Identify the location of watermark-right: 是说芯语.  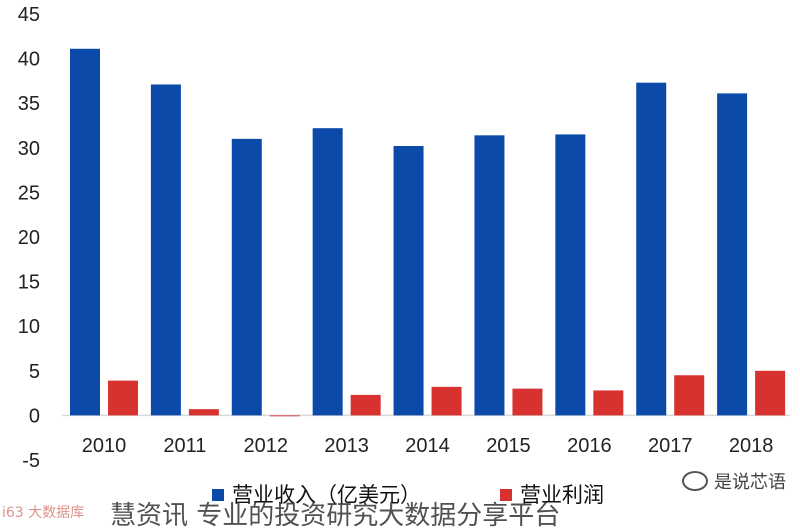
(734, 481).